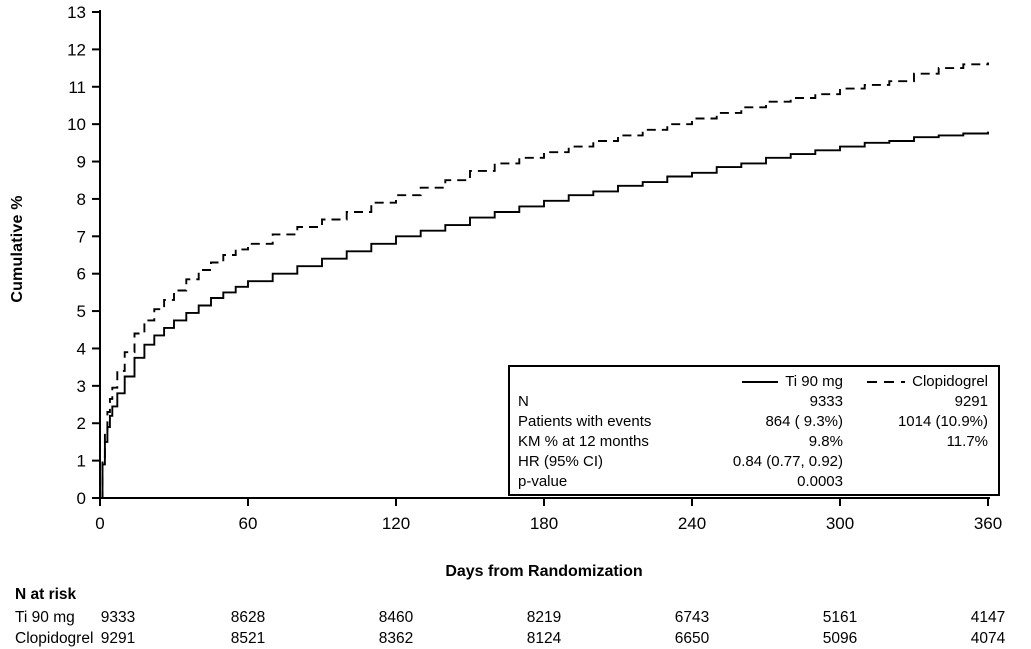  What do you see at coordinates (118, 617) in the screenshot?
I see `risk-value: 9333` at bounding box center [118, 617].